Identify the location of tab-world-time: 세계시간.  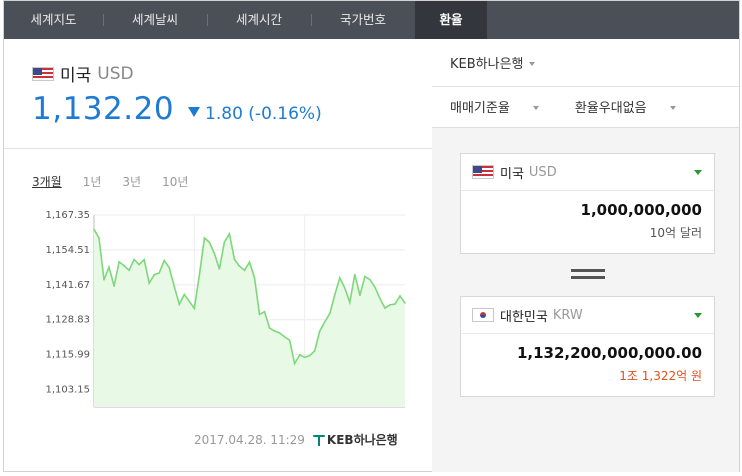
(259, 20).